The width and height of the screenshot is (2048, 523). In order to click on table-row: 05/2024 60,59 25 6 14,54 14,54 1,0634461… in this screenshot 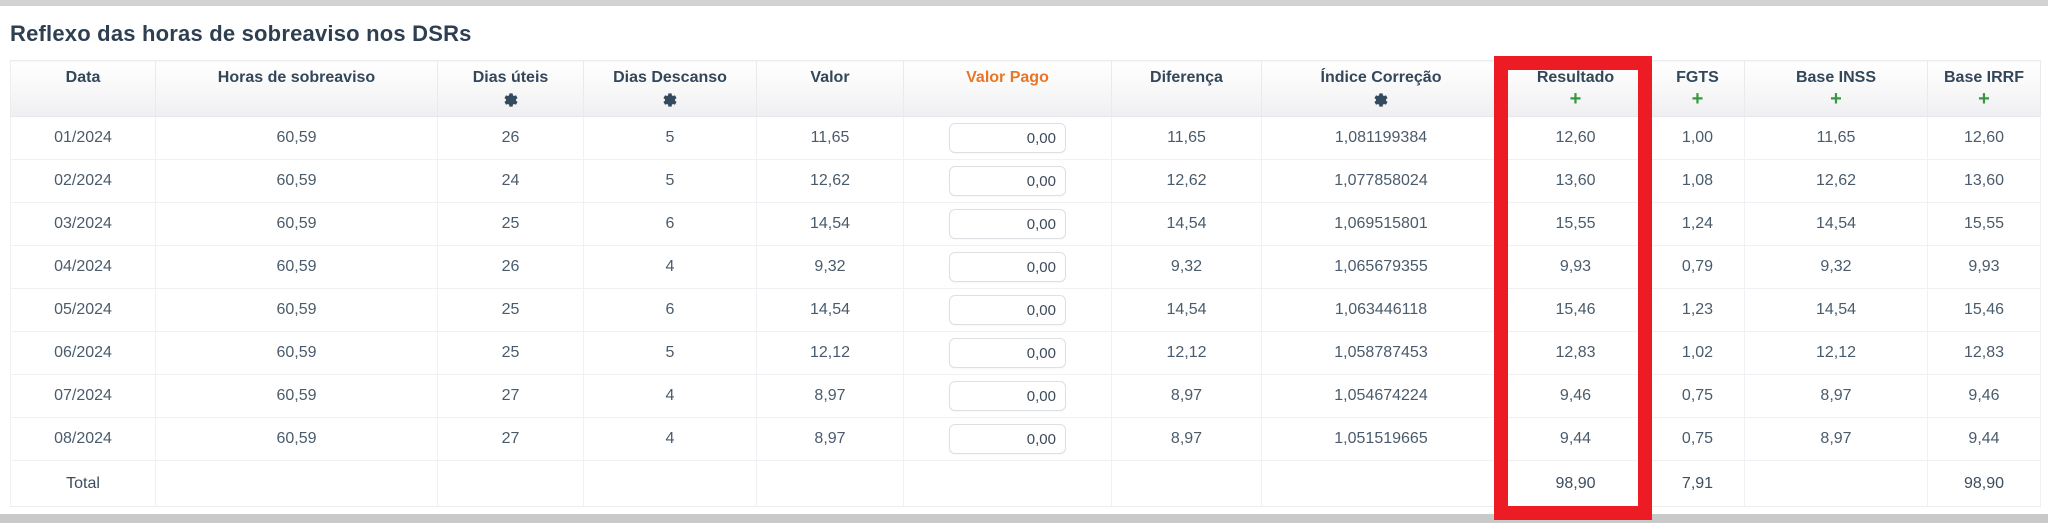, I will do `click(1025, 310)`.